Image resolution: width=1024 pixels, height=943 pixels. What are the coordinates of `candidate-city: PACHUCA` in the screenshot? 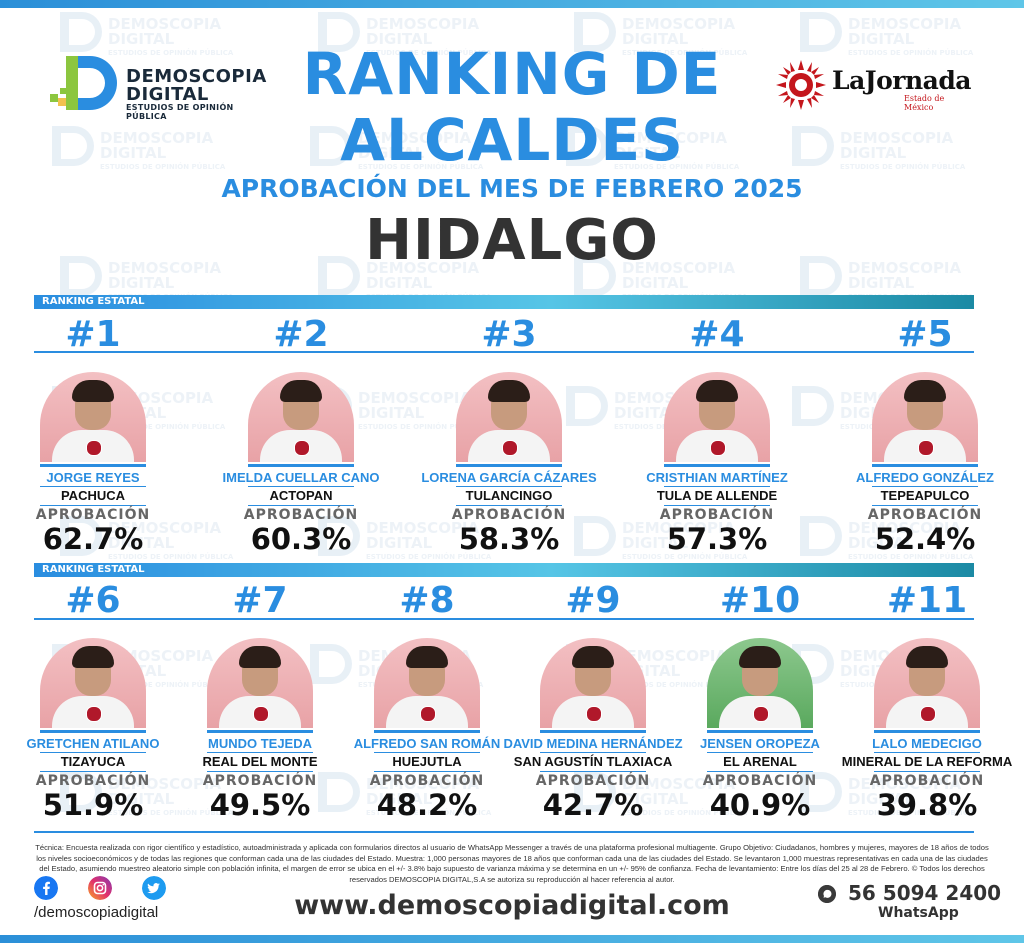 It's located at (93, 495).